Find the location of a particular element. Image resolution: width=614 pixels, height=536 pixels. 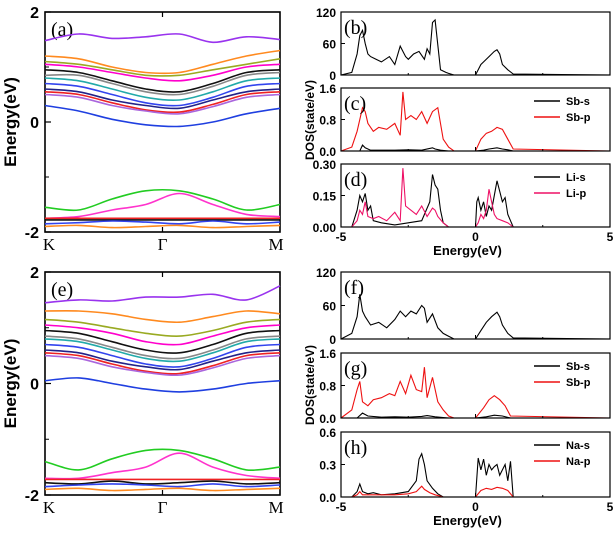

panel-g: 0.0 0.8 1.6 (g) Sb-s Sb-p is located at coordinates (465, 386).